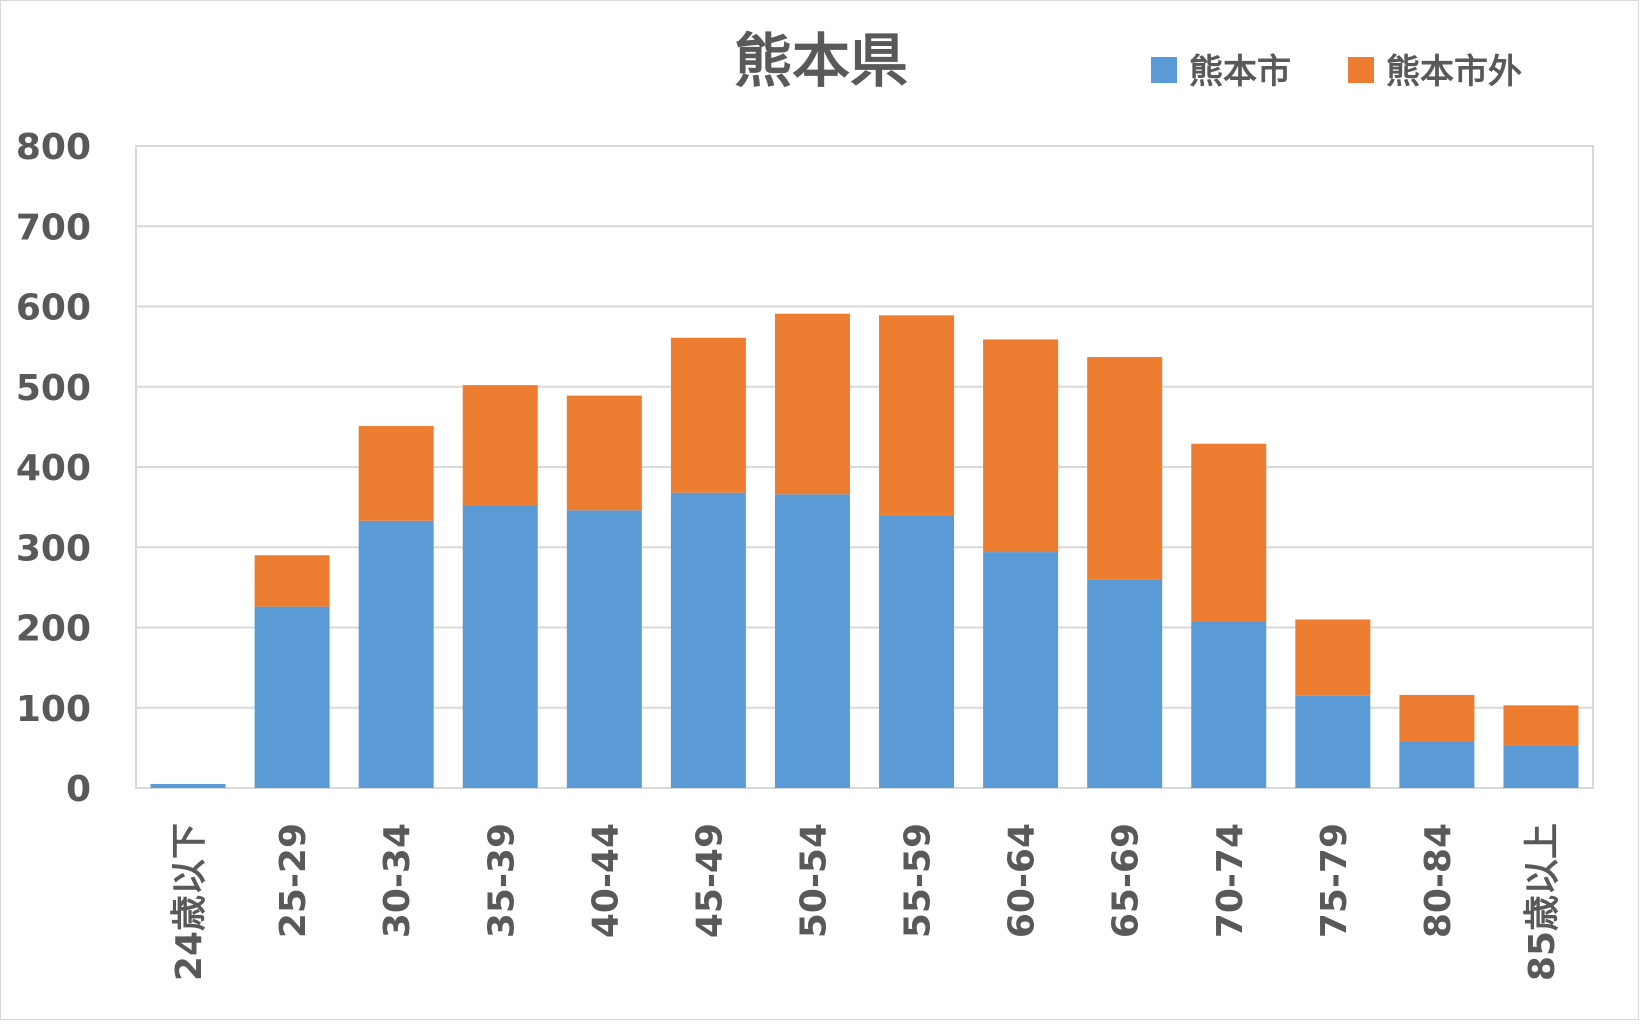  What do you see at coordinates (1240, 72) in the screenshot?
I see `legend-label: 熊本市` at bounding box center [1240, 72].